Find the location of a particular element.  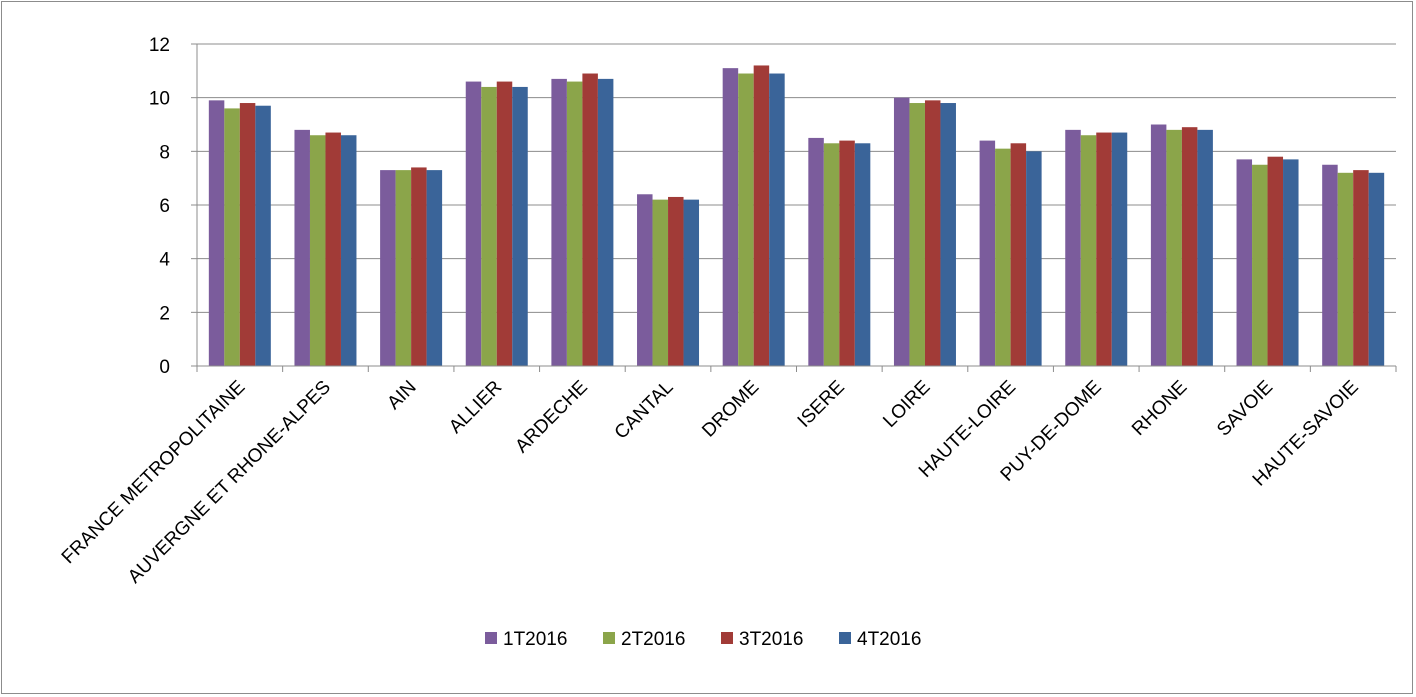

y-tick-label: 6 is located at coordinates (164, 206).